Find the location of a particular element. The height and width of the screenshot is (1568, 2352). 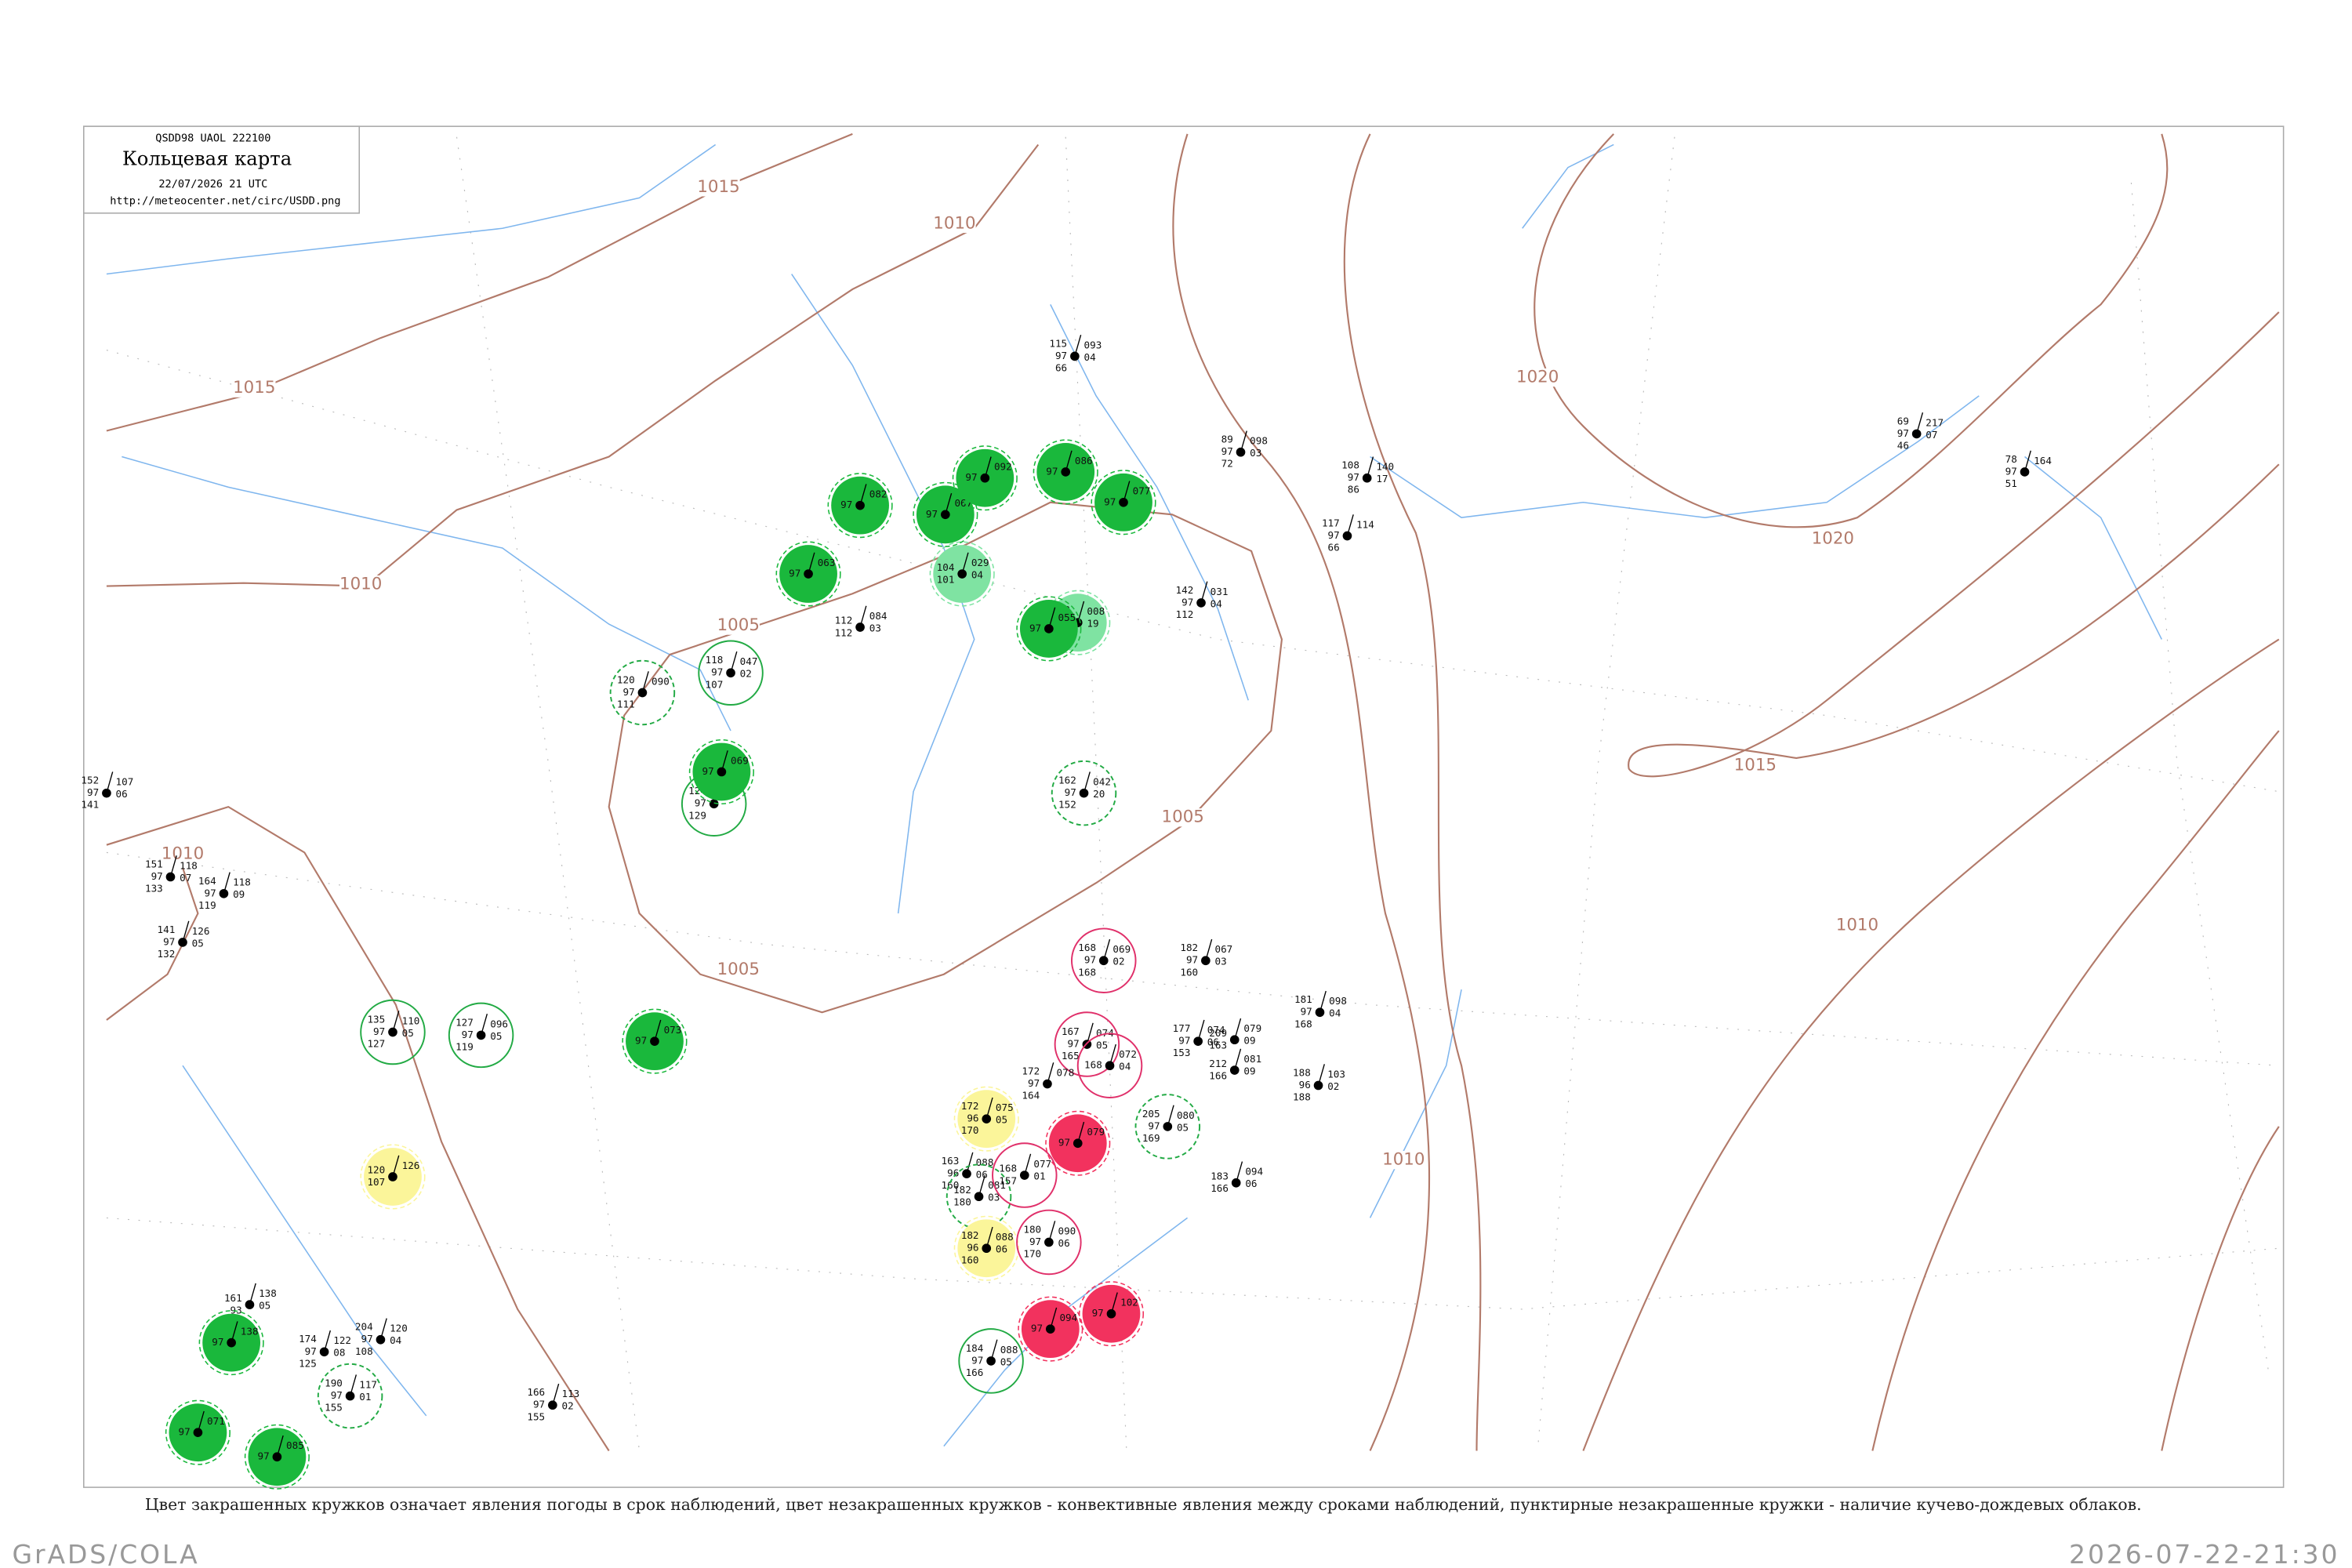

station-left-value: 119 is located at coordinates (207, 905).